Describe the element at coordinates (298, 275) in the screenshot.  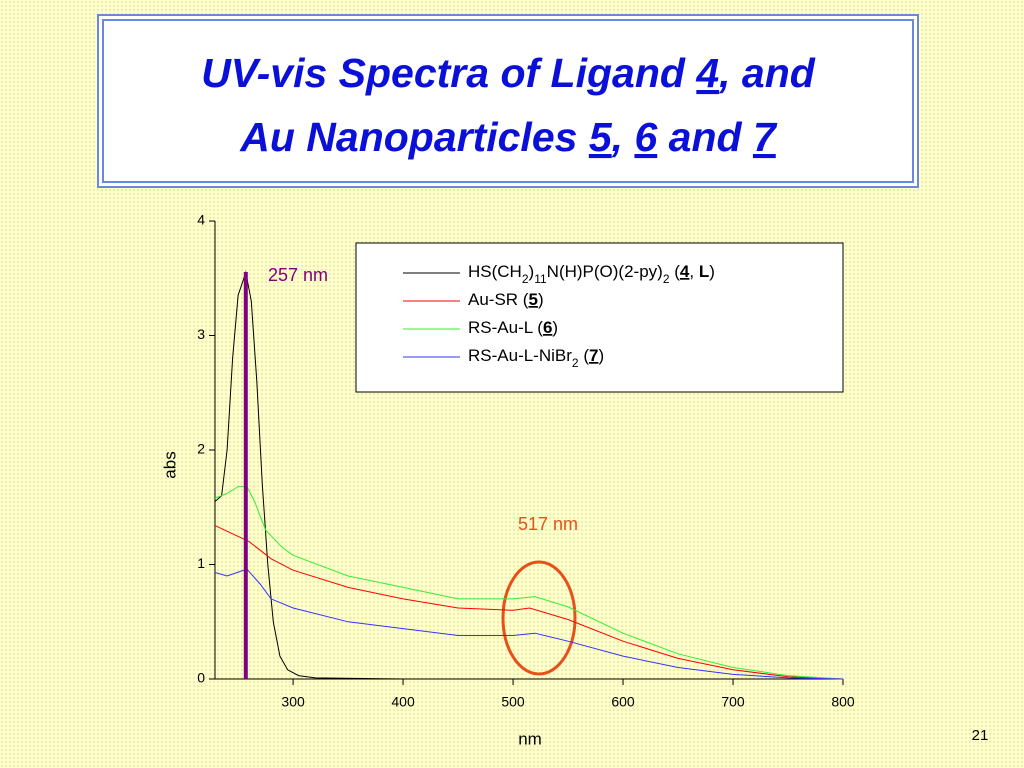
I see `annotation: 257 nm` at that location.